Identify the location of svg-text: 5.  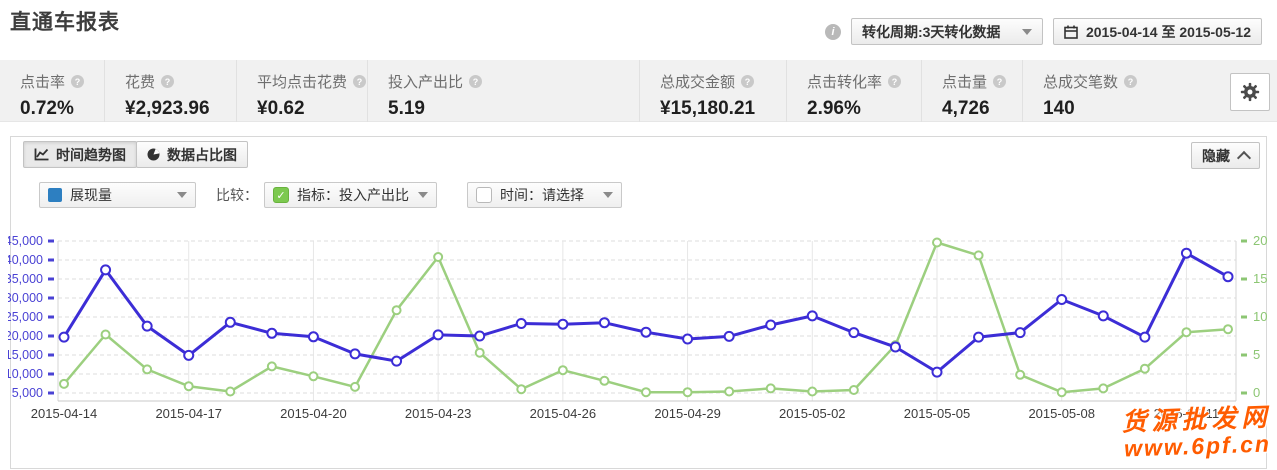
(1256, 354).